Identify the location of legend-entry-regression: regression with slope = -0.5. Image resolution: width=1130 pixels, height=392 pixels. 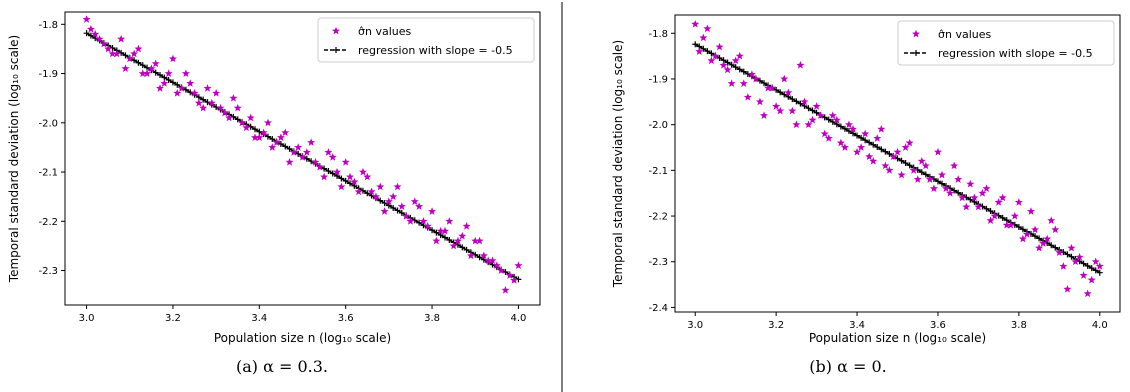
(1015, 53).